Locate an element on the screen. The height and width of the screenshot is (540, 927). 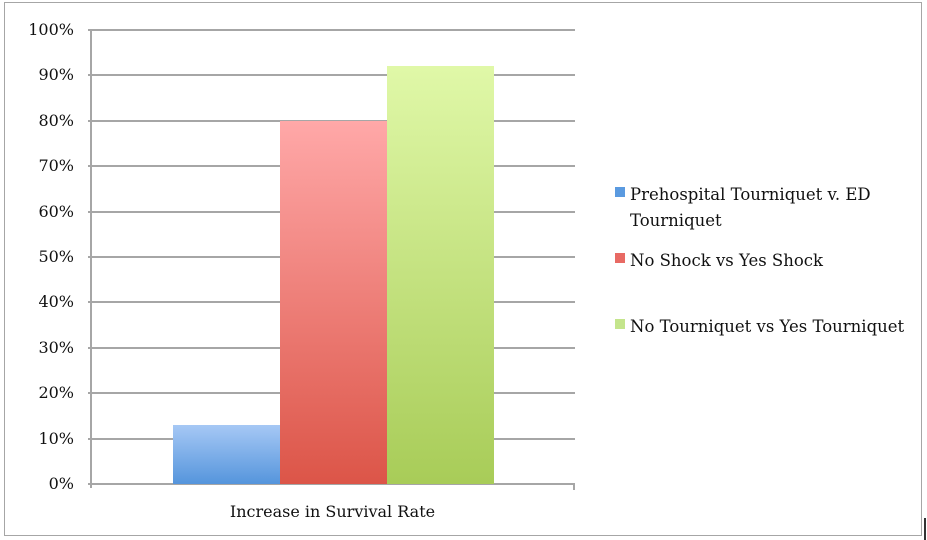
y-tick-label: 10% is located at coordinates (56, 438).